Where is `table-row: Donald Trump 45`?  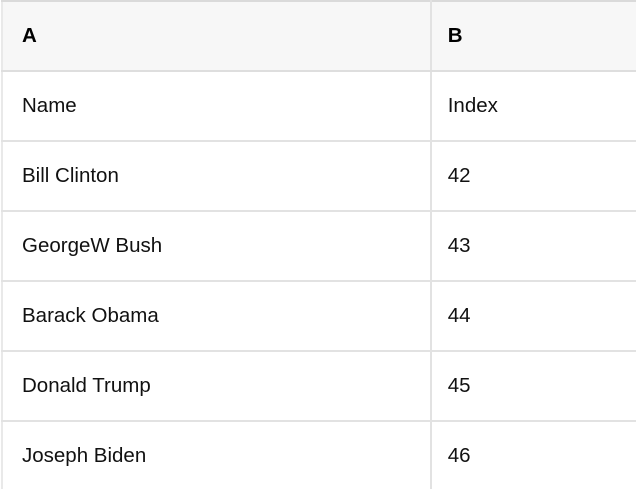
table-row: Donald Trump 45 is located at coordinates (319, 386).